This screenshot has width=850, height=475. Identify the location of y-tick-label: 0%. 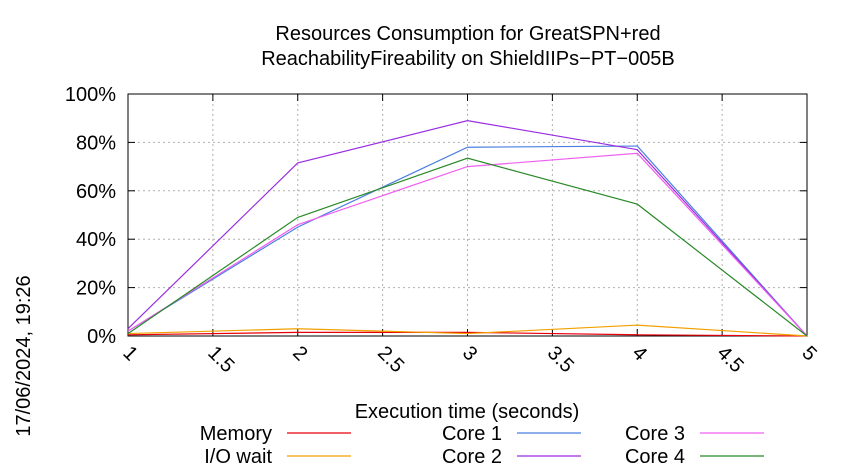
(101, 337).